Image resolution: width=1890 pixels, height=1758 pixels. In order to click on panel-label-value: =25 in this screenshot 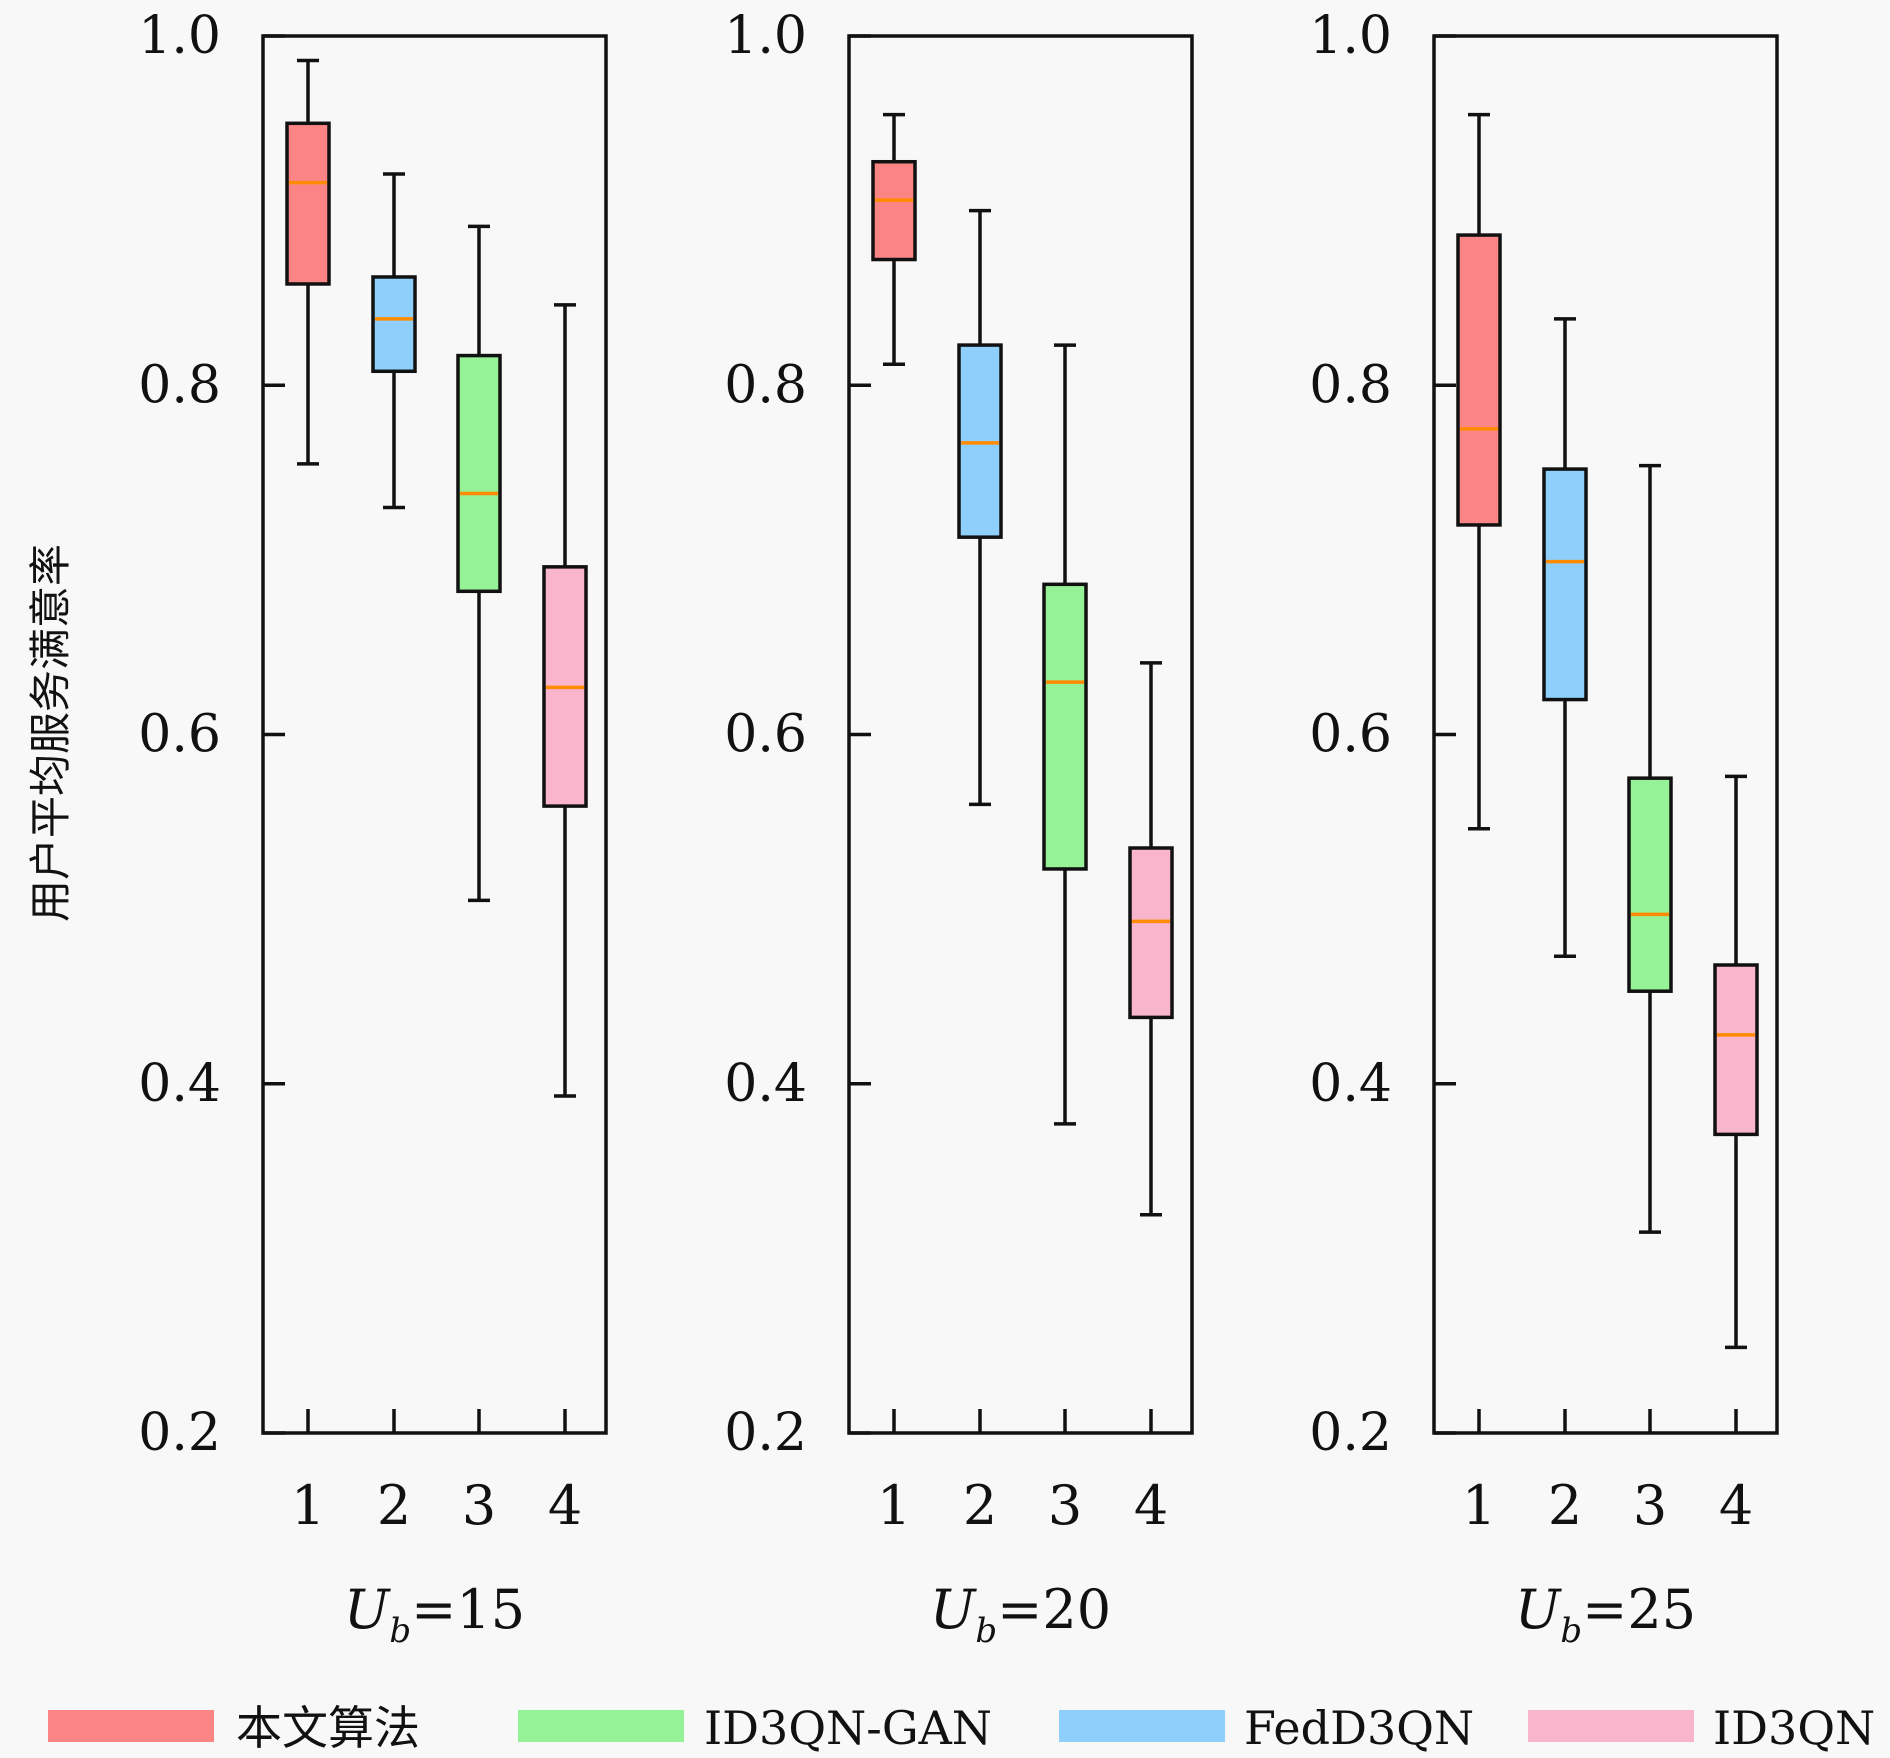, I will do `click(1639, 1609)`.